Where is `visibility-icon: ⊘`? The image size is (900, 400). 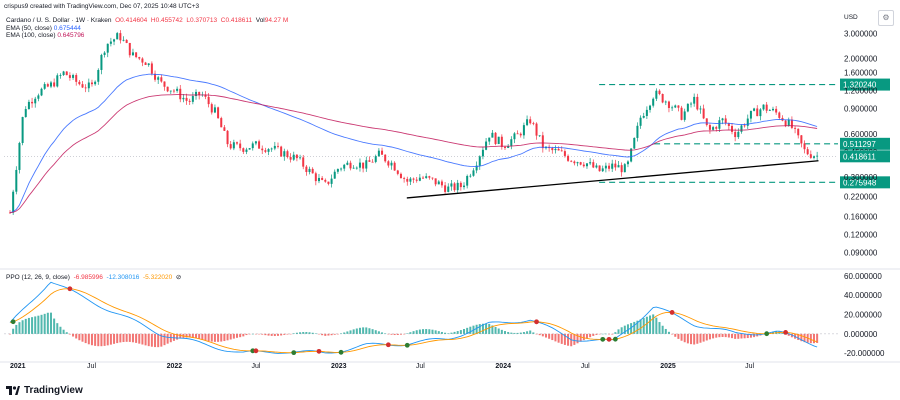
visibility-icon: ⊘ is located at coordinates (178, 277).